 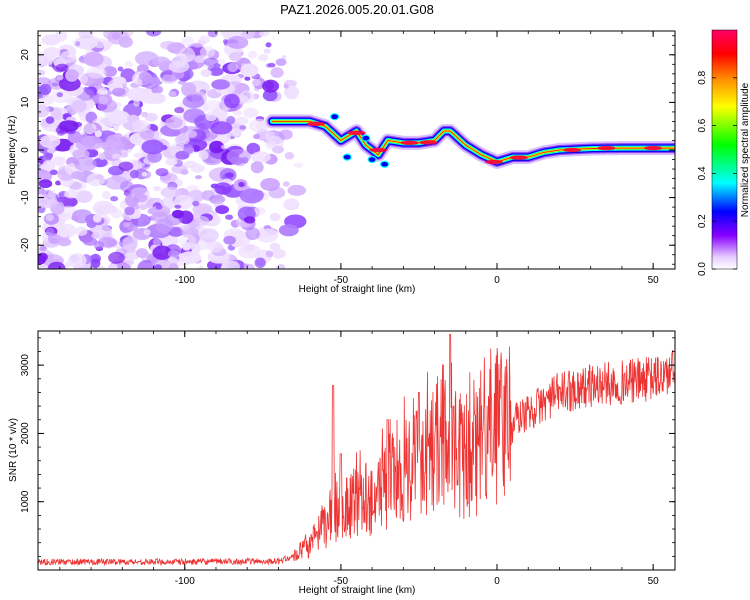 I want to click on y-tick-label: 0, so click(x=25, y=150).